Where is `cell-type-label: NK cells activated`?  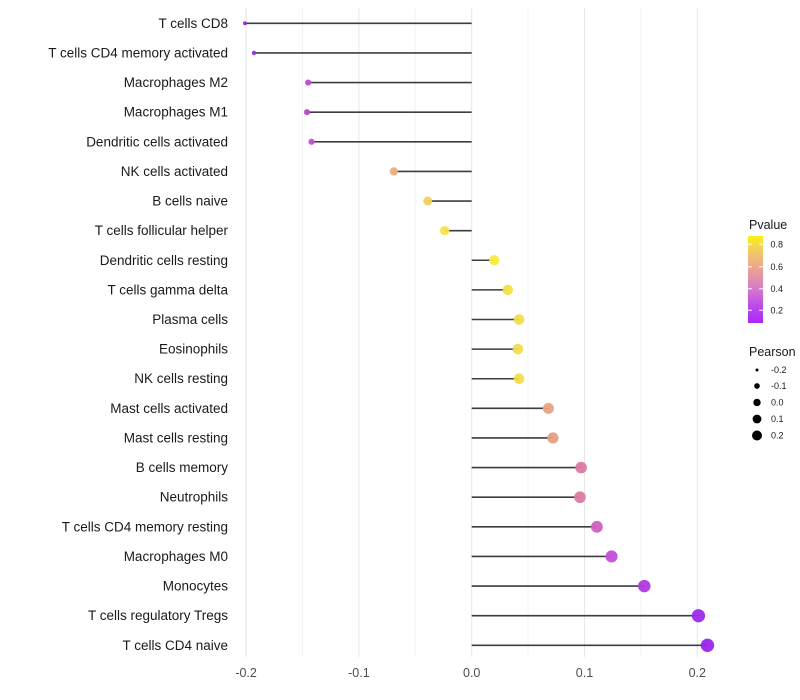 cell-type-label: NK cells activated is located at coordinates (174, 171).